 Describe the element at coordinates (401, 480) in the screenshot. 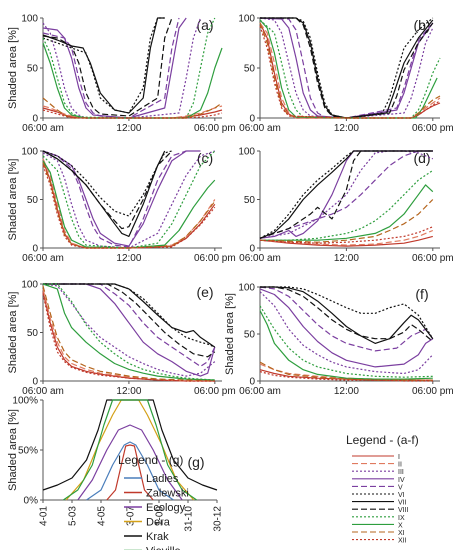

I see `legend-af-label: IV` at that location.